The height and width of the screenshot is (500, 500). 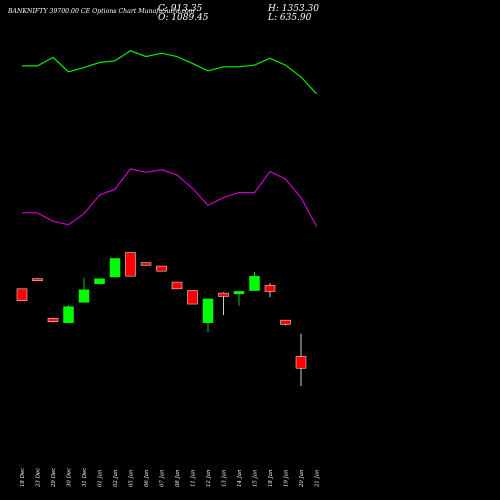 What do you see at coordinates (318, 478) in the screenshot?
I see `x-tick-label: 21 Jan` at bounding box center [318, 478].